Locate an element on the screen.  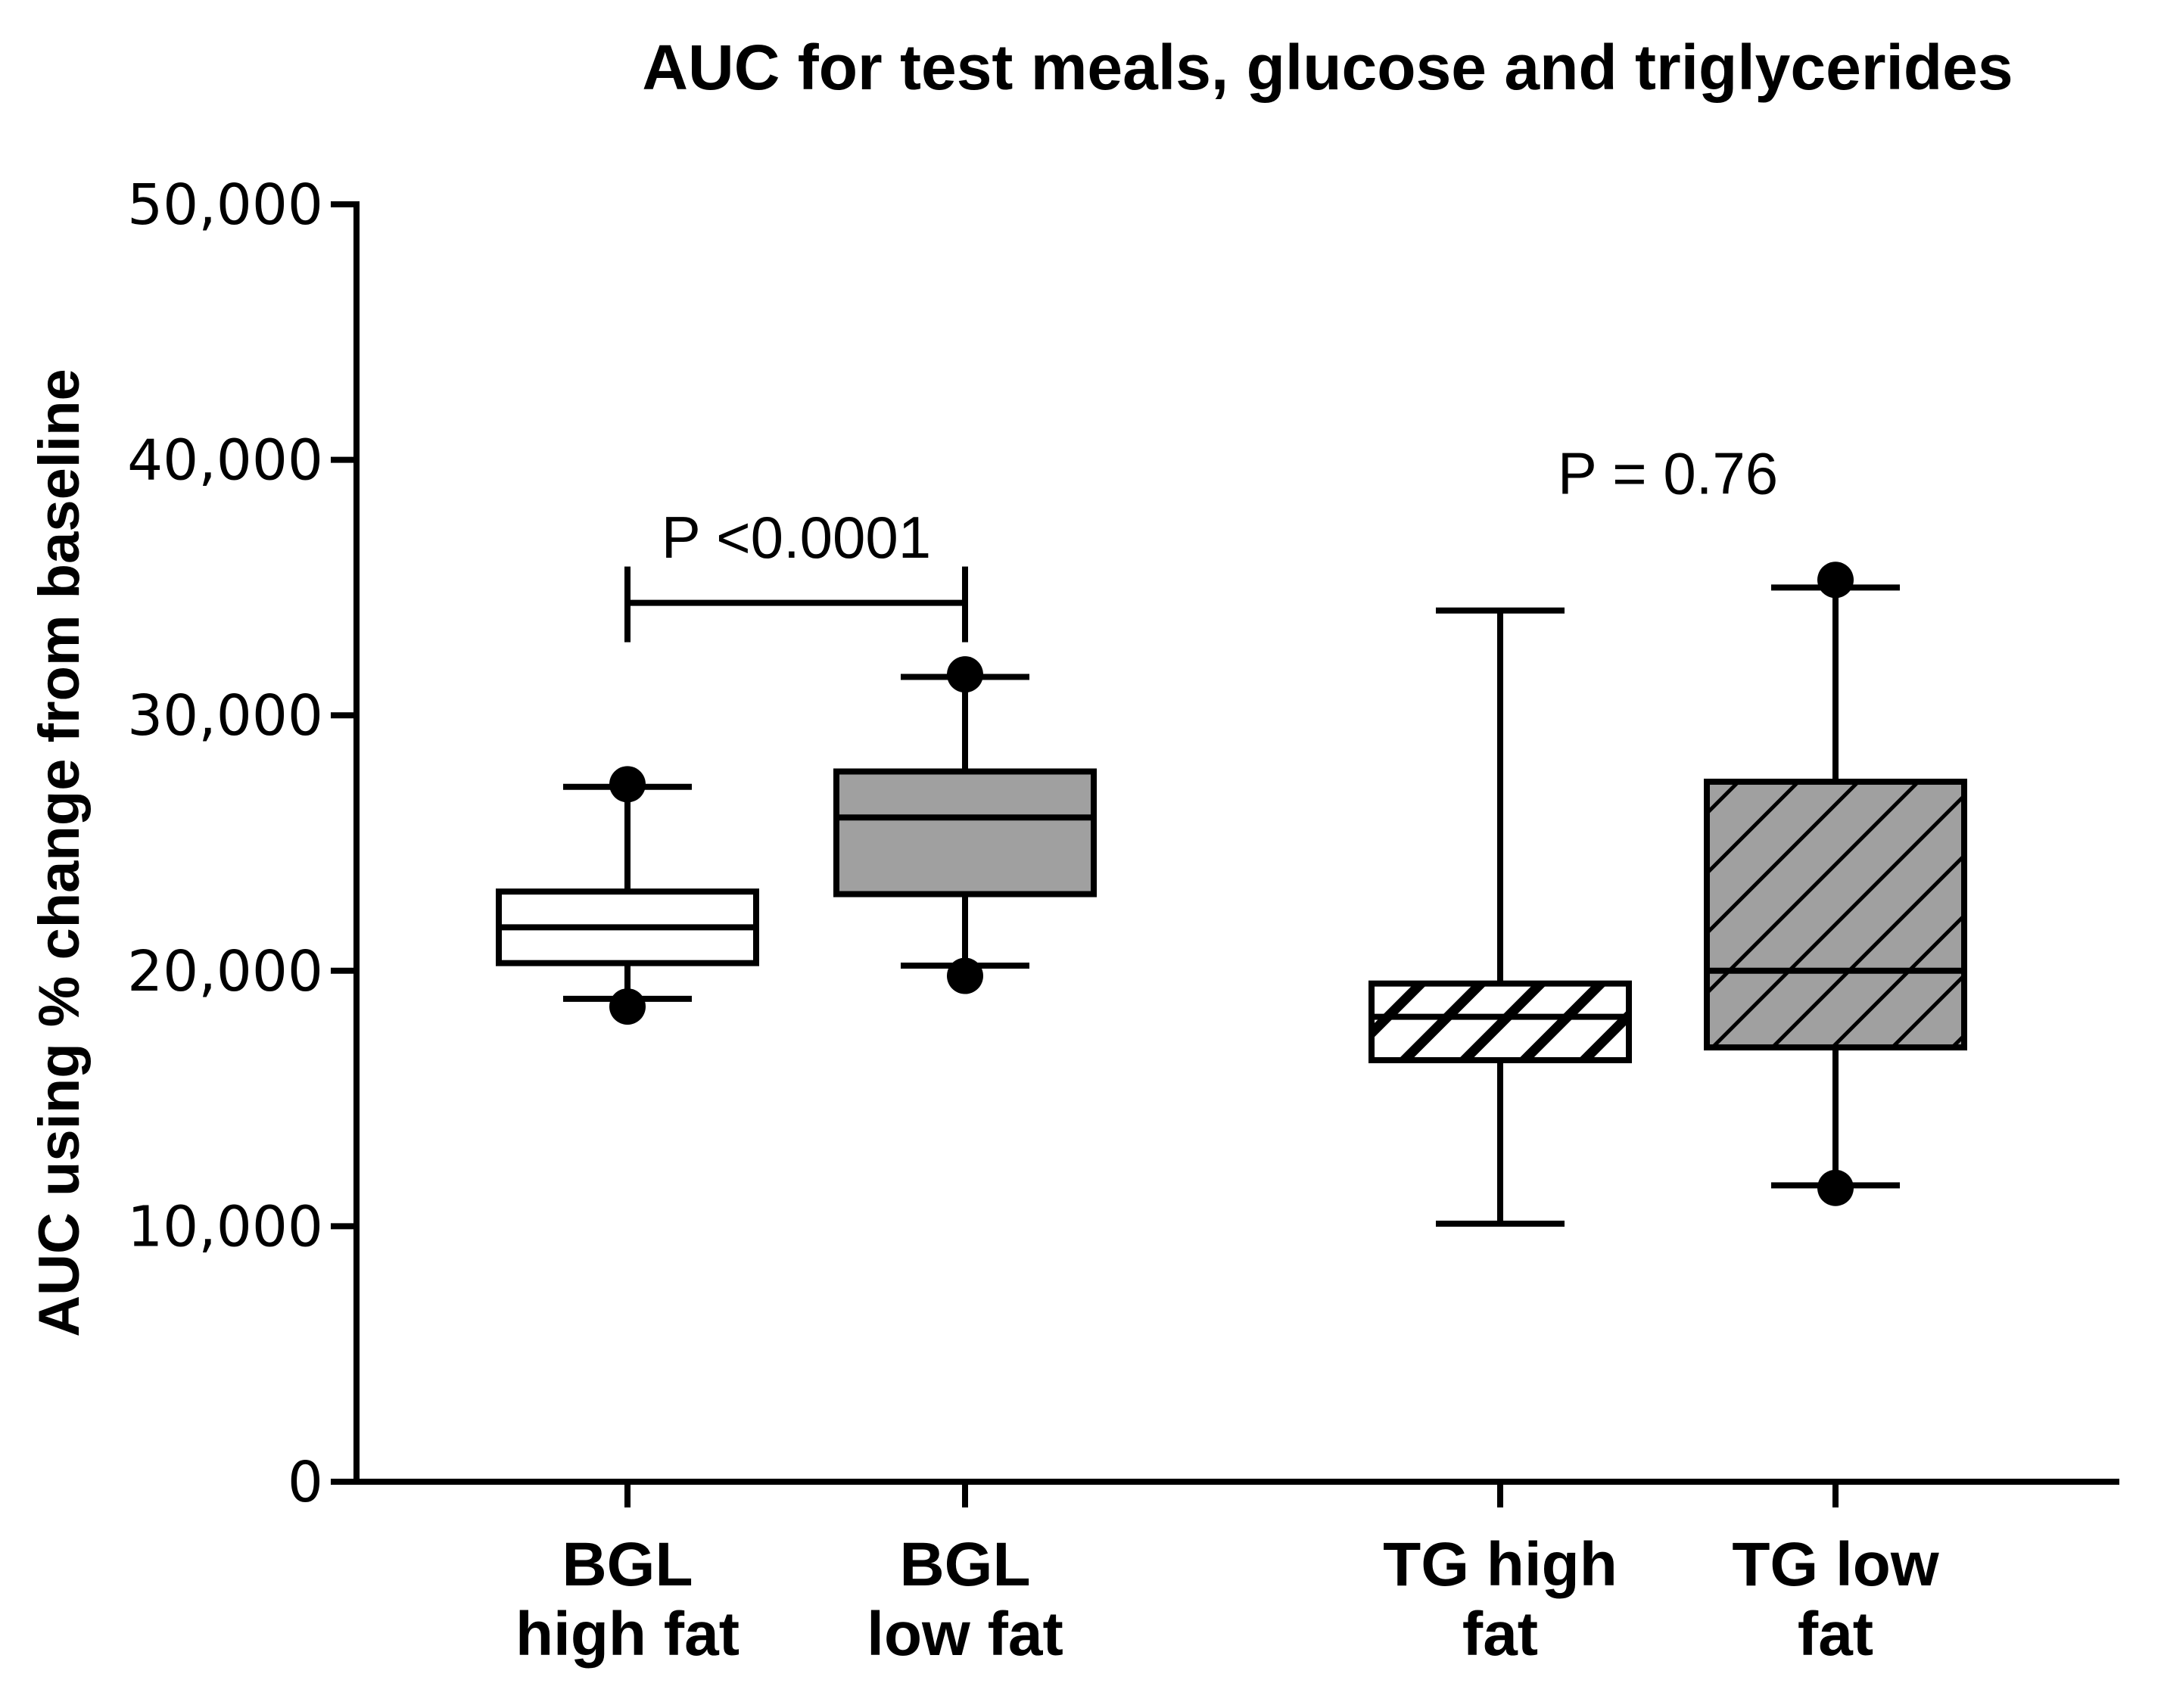
significance-annotations: P <0.0001 P = 0.76 is located at coordinates (1201, 541).